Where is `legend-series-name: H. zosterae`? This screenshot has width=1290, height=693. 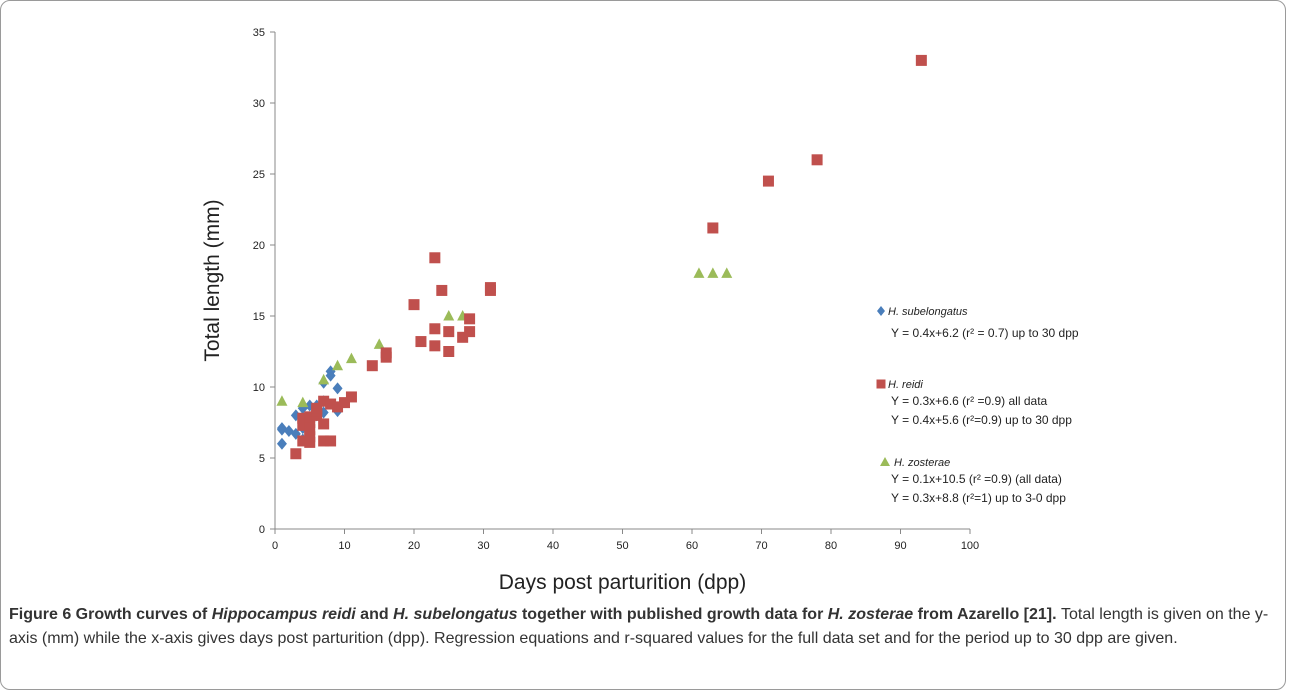 legend-series-name: H. zosterae is located at coordinates (922, 463).